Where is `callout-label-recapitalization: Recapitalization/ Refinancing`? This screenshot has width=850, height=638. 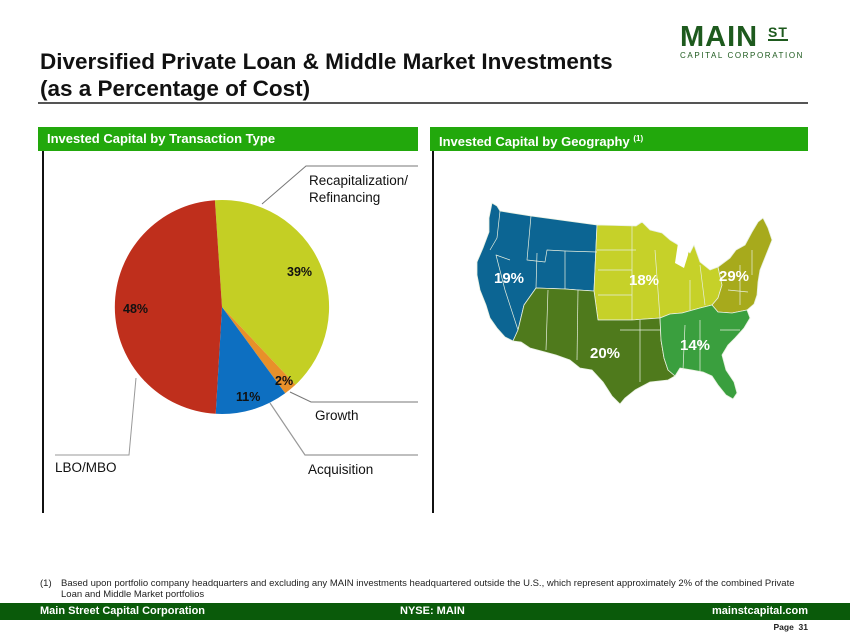 callout-label-recapitalization: Recapitalization/ Refinancing is located at coordinates (358, 189).